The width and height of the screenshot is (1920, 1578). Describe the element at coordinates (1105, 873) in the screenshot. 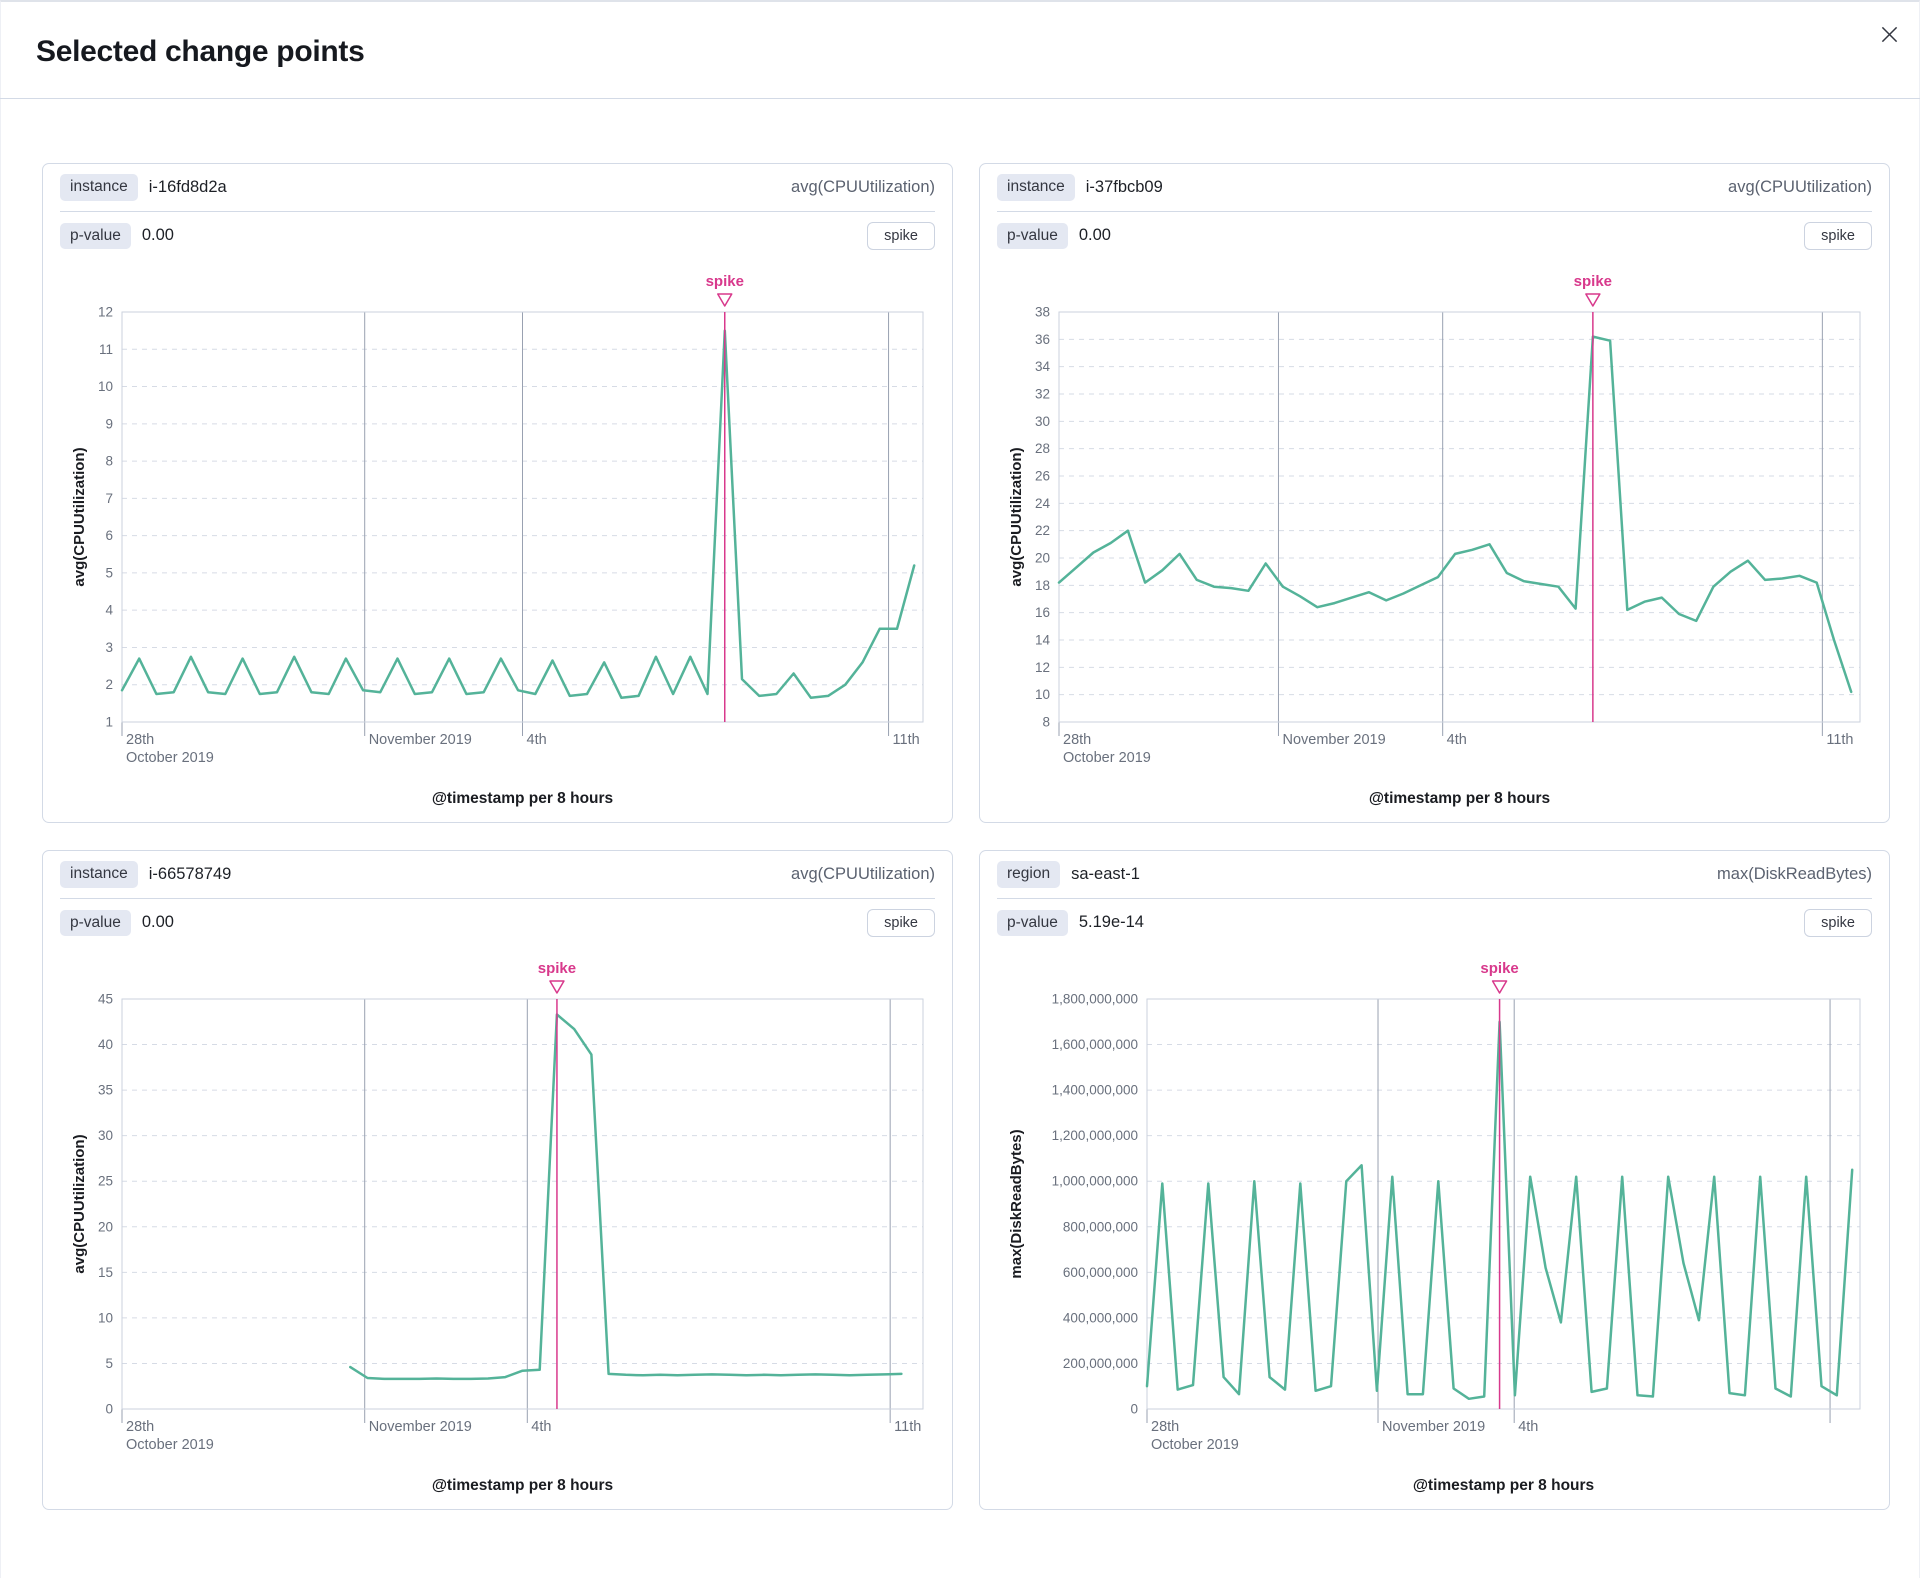

I see `split-field-value: sa-east-1` at that location.